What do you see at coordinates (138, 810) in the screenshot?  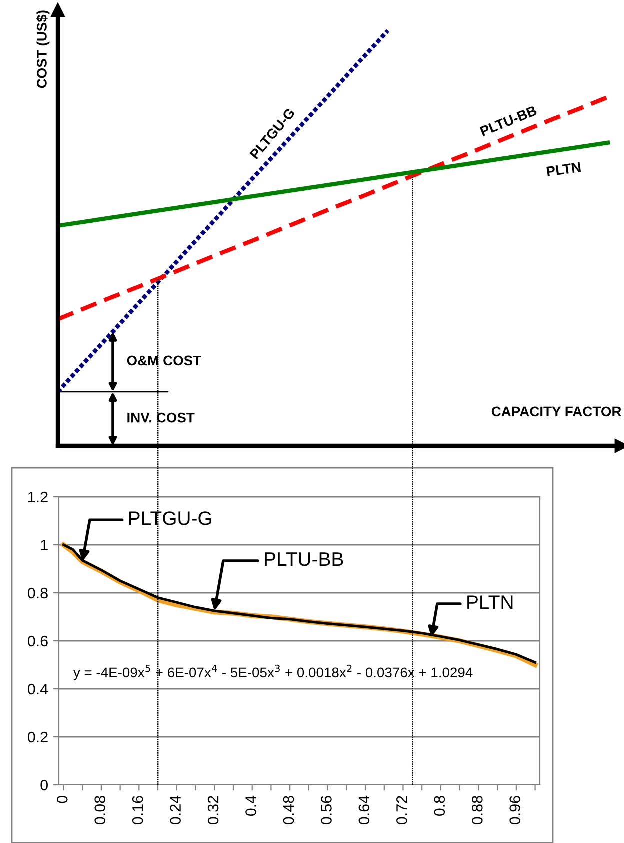 I see `x-tick-label: 0.16` at bounding box center [138, 810].